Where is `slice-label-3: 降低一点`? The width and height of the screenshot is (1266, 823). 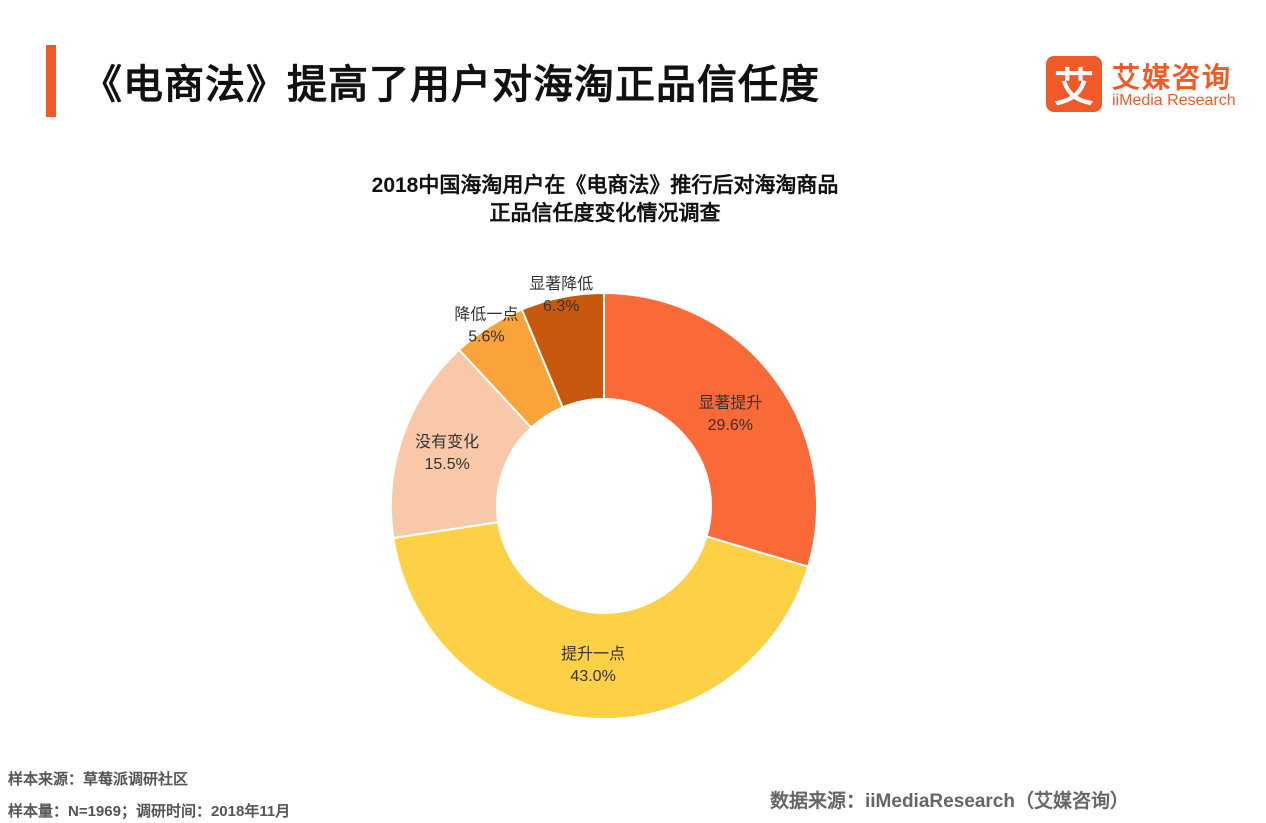
slice-label-3: 降低一点 is located at coordinates (486, 314).